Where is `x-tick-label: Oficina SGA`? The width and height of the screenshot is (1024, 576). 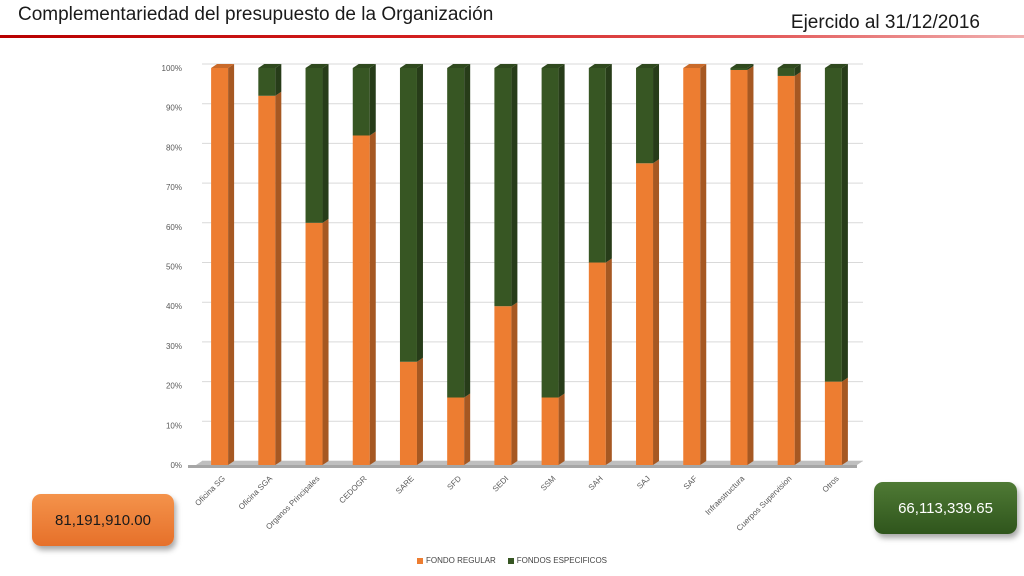 x-tick-label: Oficina SGA is located at coordinates (256, 493).